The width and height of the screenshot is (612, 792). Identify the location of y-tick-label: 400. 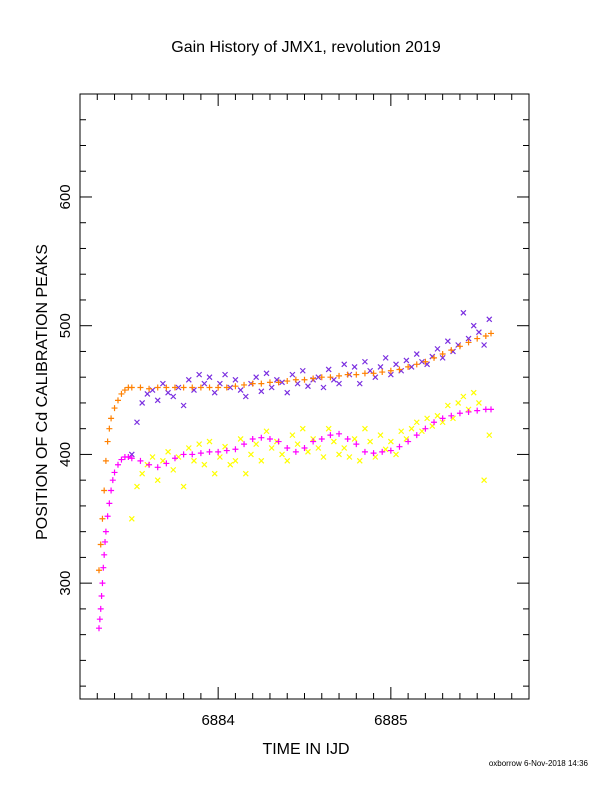
(65, 454).